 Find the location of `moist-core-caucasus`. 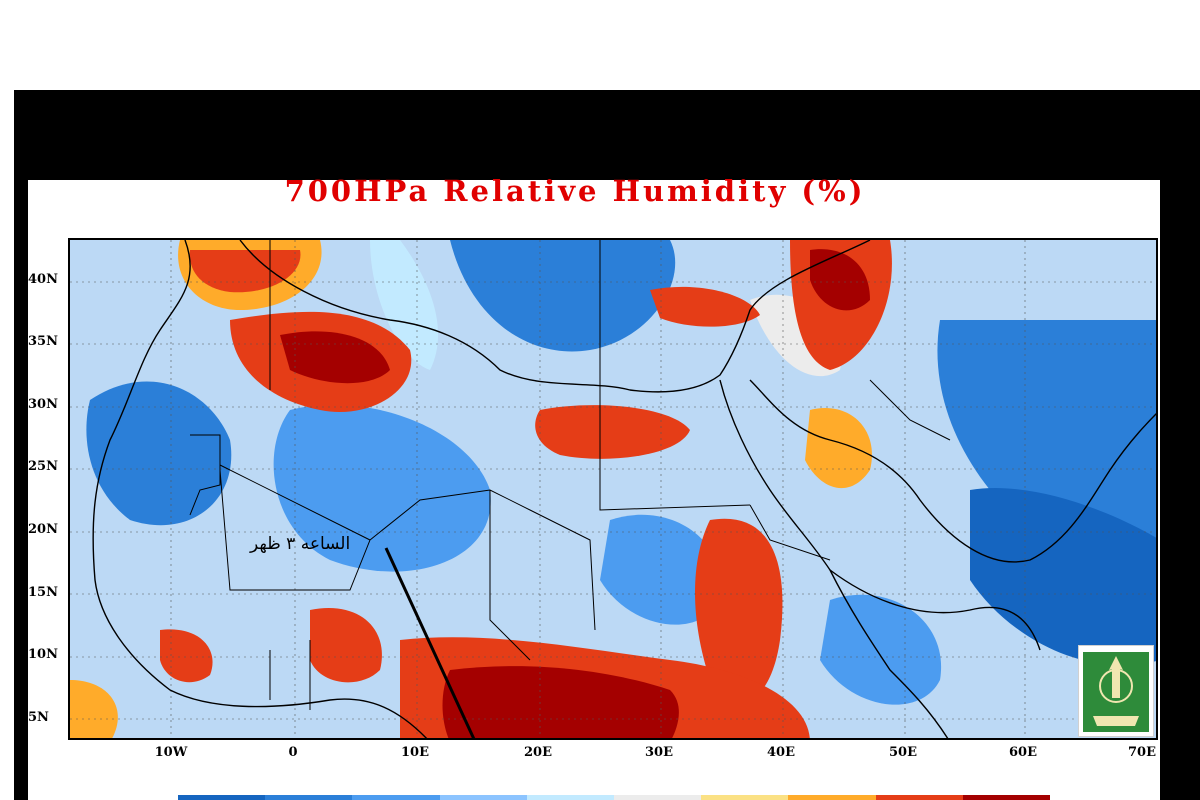

moist-core-caucasus is located at coordinates (840, 280).